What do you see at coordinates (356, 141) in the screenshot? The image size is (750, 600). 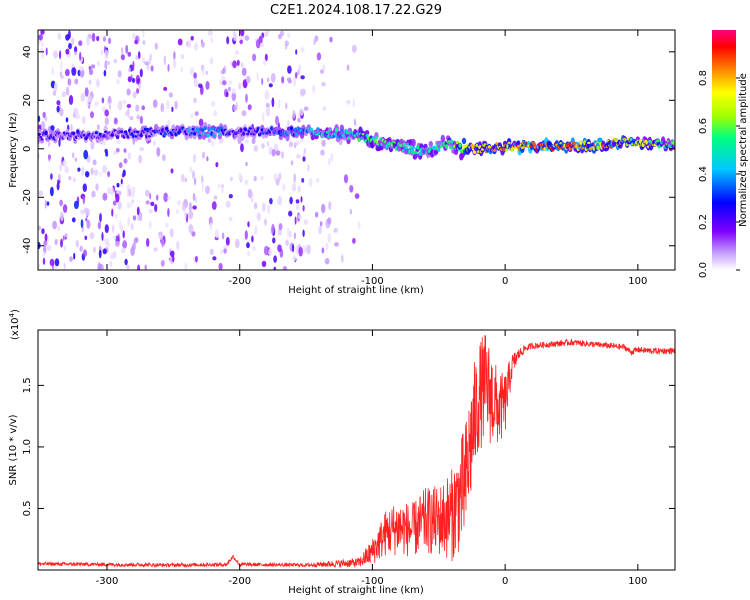 I see `ridge-band` at bounding box center [356, 141].